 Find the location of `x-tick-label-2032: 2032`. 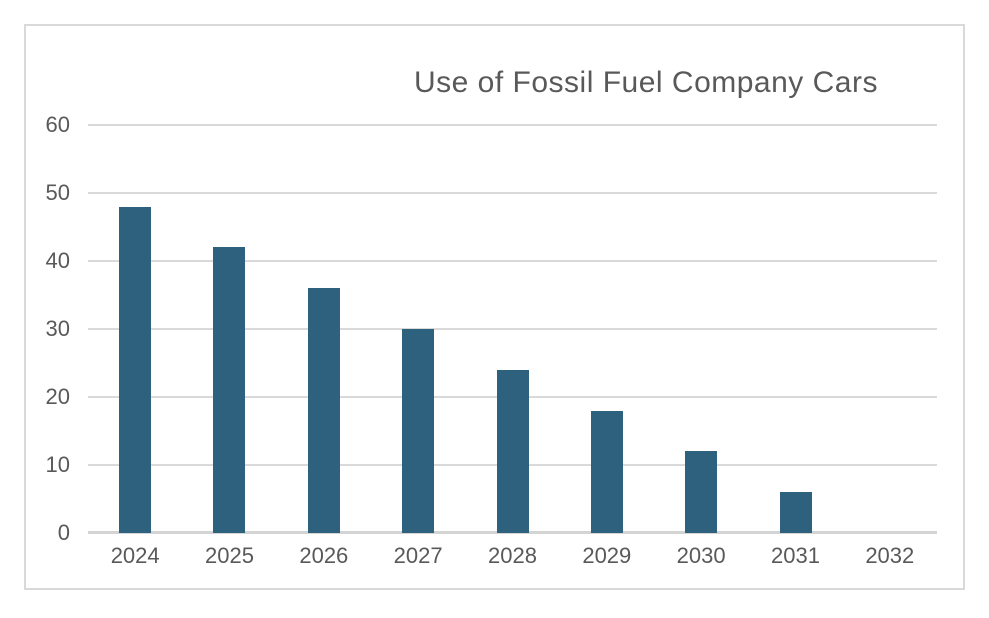

x-tick-label-2032: 2032 is located at coordinates (890, 555).